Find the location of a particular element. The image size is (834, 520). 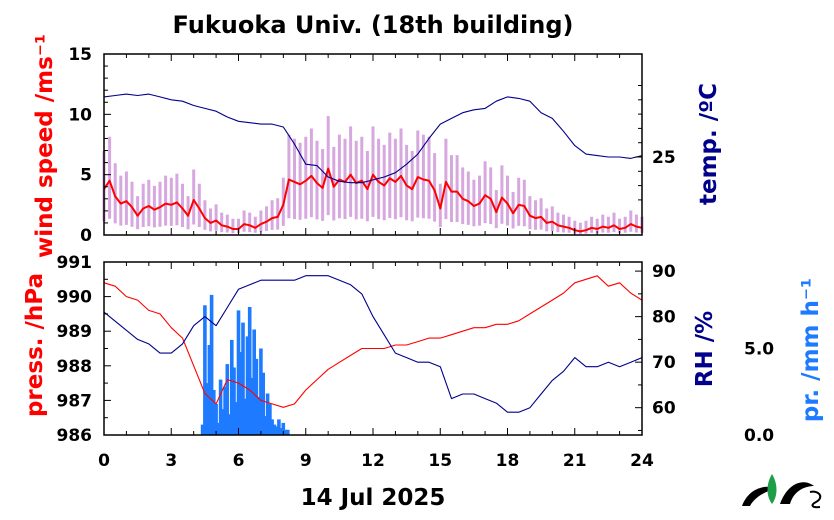

x-tick-label: 6 is located at coordinates (239, 461).